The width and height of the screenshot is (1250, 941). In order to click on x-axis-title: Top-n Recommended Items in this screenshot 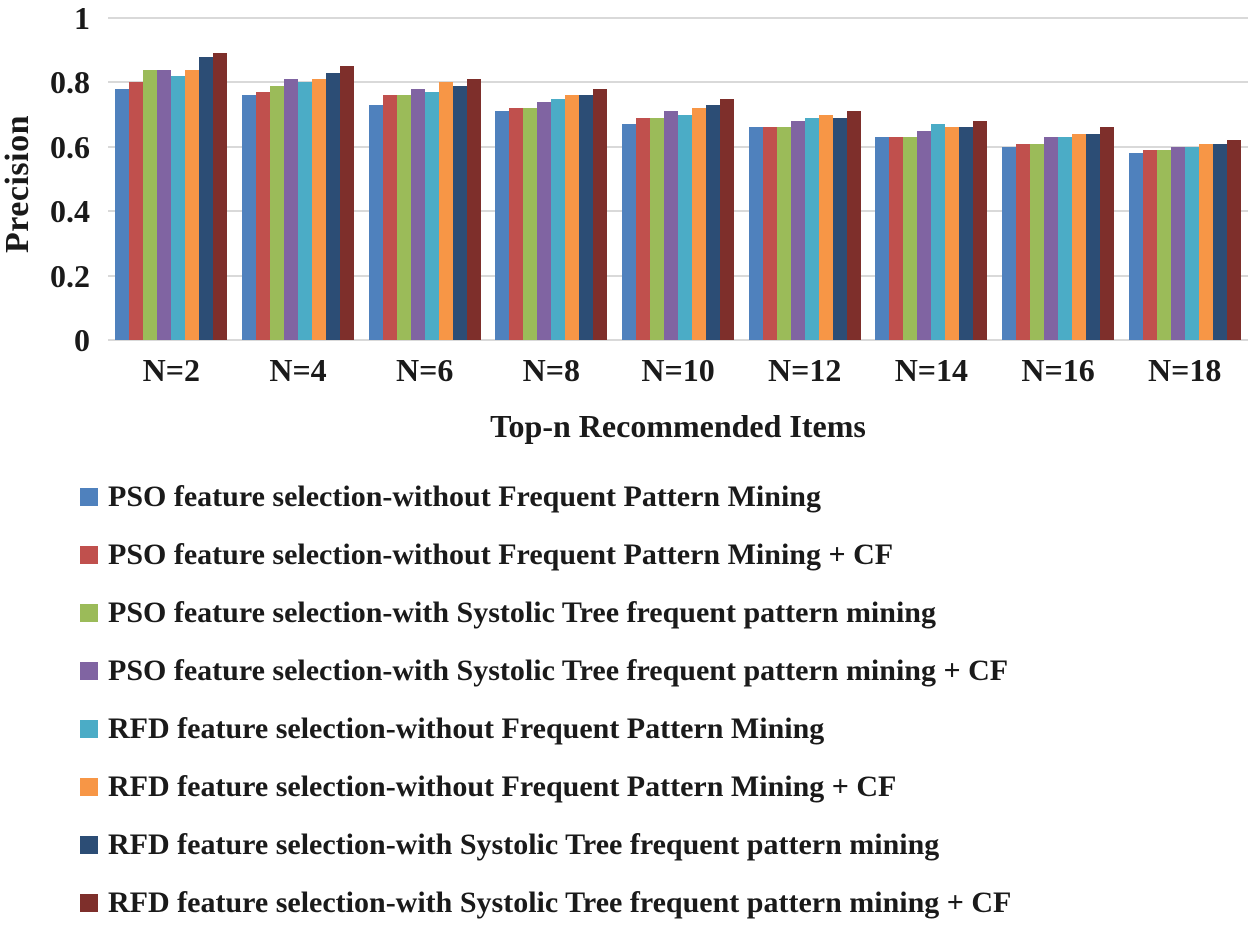, I will do `click(678, 426)`.